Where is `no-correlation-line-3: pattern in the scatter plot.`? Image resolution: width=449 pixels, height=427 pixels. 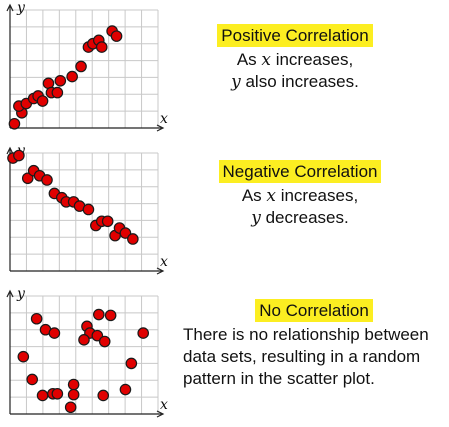
no-correlation-line-3: pattern in the scatter plot. is located at coordinates (279, 378).